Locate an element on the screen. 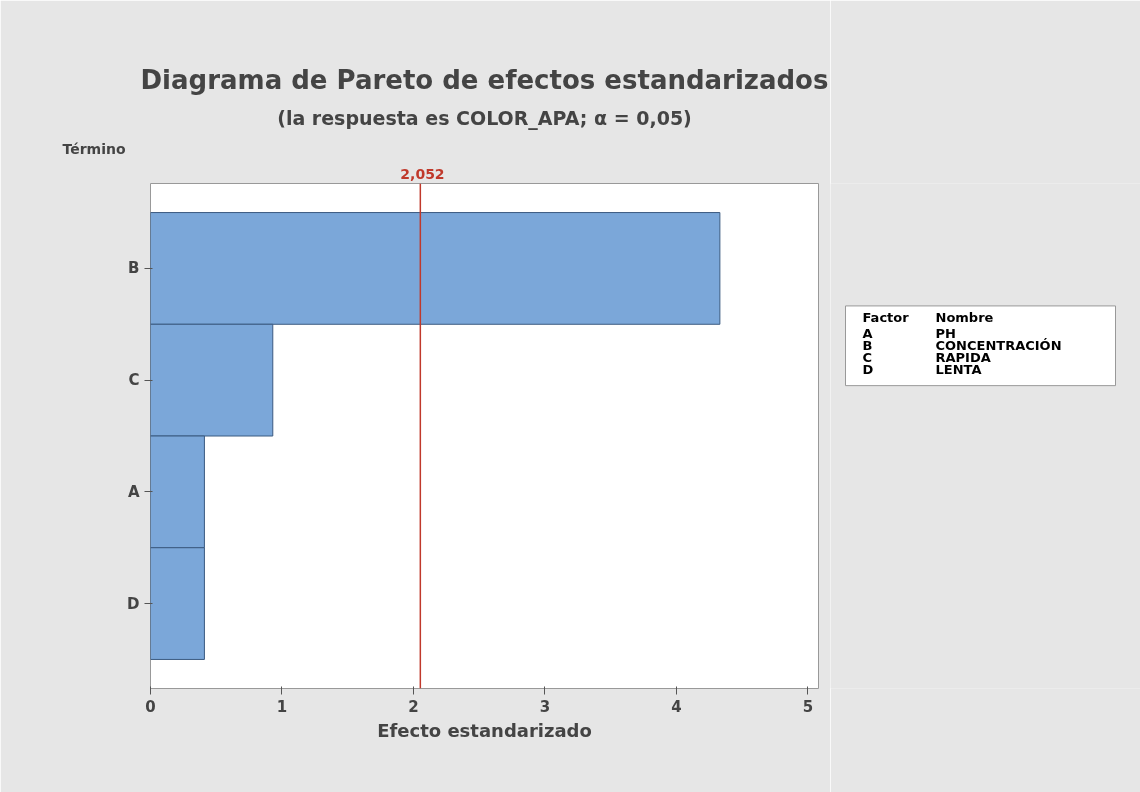  text: Nombre is located at coordinates (964, 317).